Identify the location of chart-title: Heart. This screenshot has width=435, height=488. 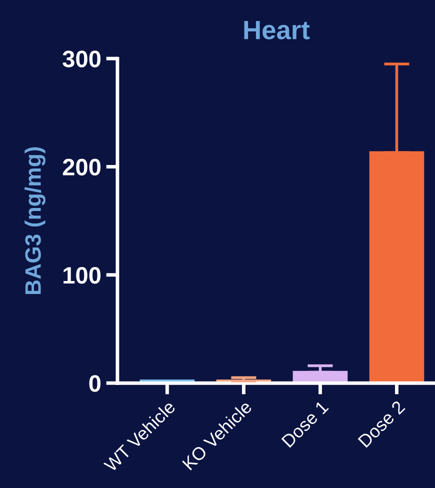
(277, 30).